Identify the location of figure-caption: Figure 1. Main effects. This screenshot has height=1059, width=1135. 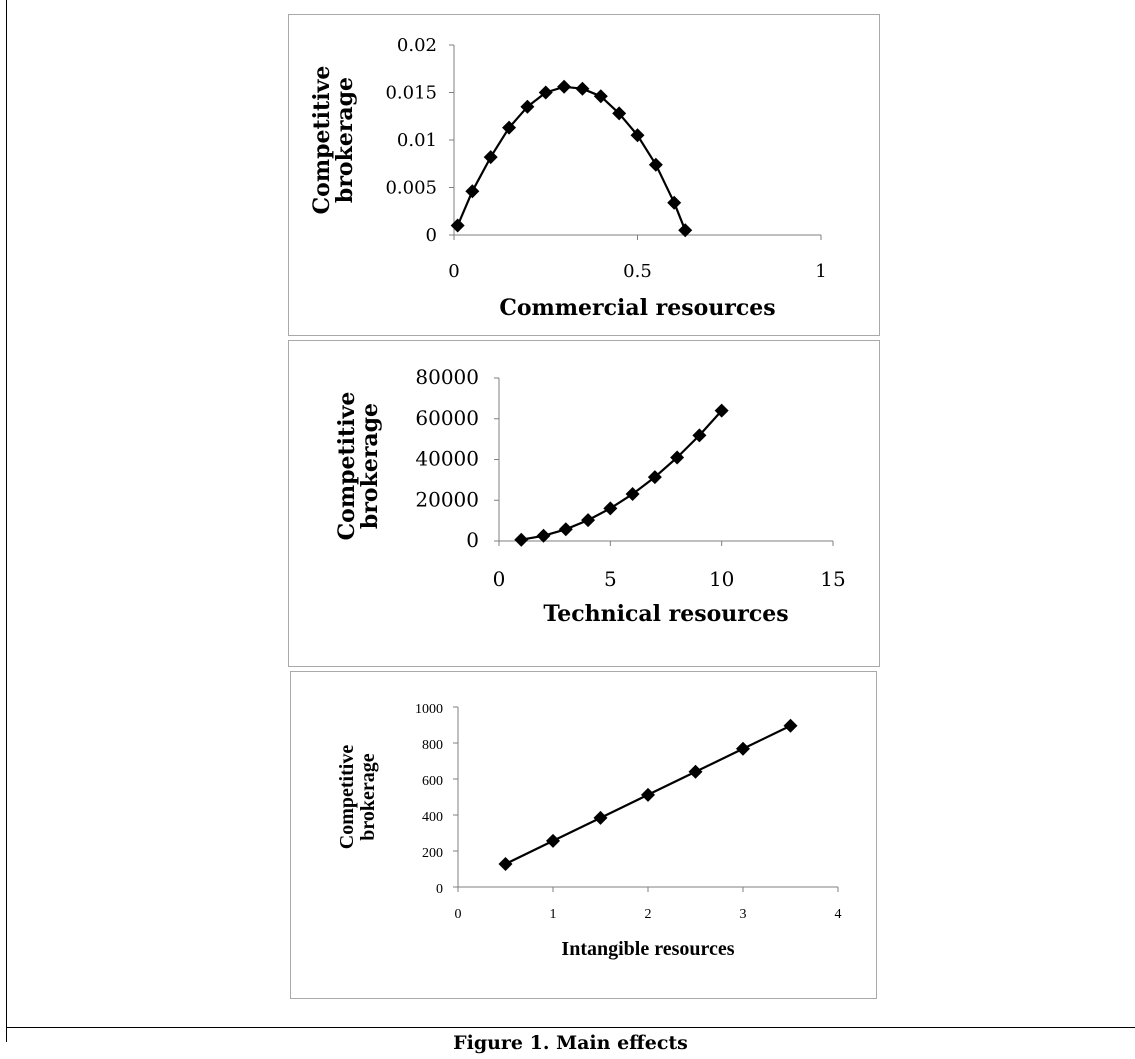
(570, 1043).